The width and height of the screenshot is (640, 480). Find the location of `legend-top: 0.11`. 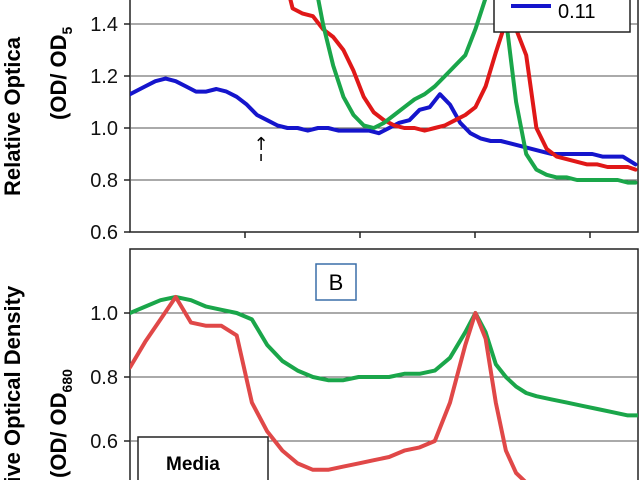

legend-top: 0.11 is located at coordinates (562, 16).